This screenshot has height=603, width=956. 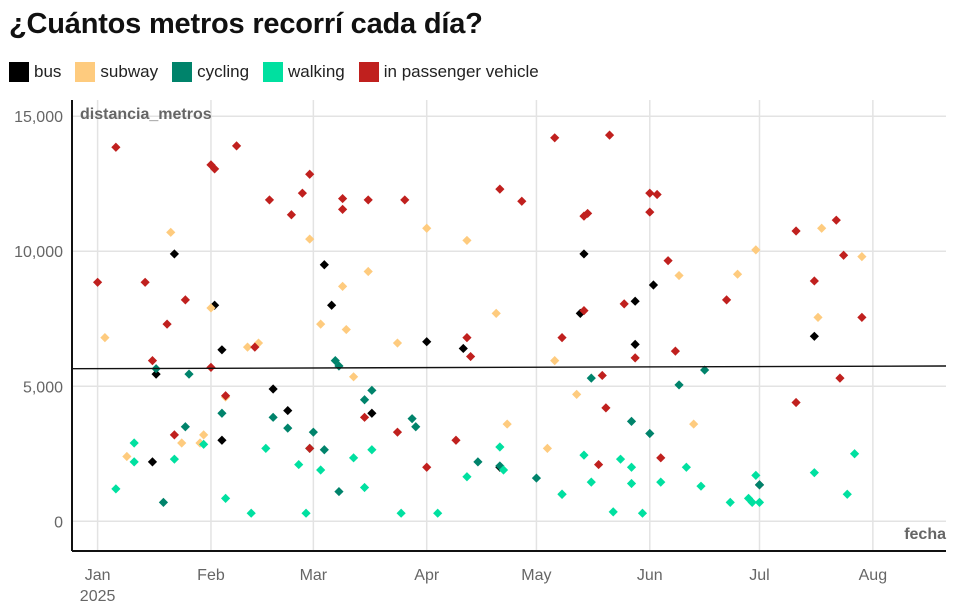 What do you see at coordinates (48, 71) in the screenshot?
I see `legend-label: bus` at bounding box center [48, 71].